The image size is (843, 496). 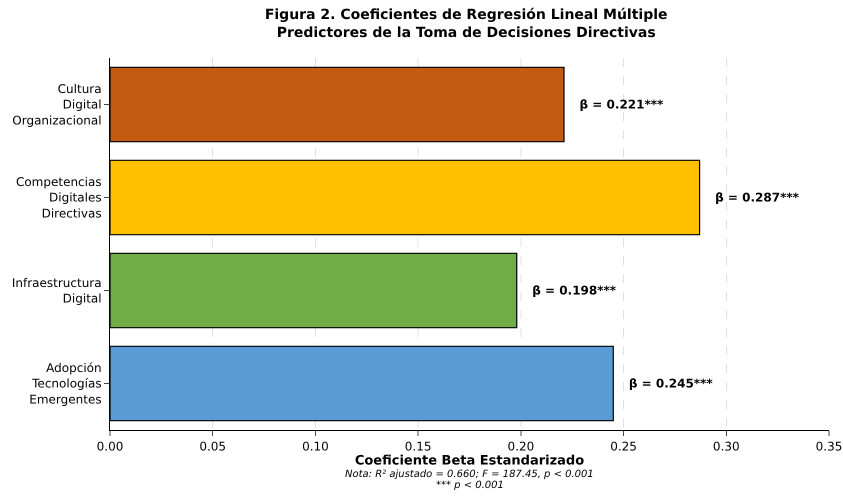 What do you see at coordinates (57, 105) in the screenshot?
I see `y-tick-label: Cultura Digital Organizacional` at bounding box center [57, 105].